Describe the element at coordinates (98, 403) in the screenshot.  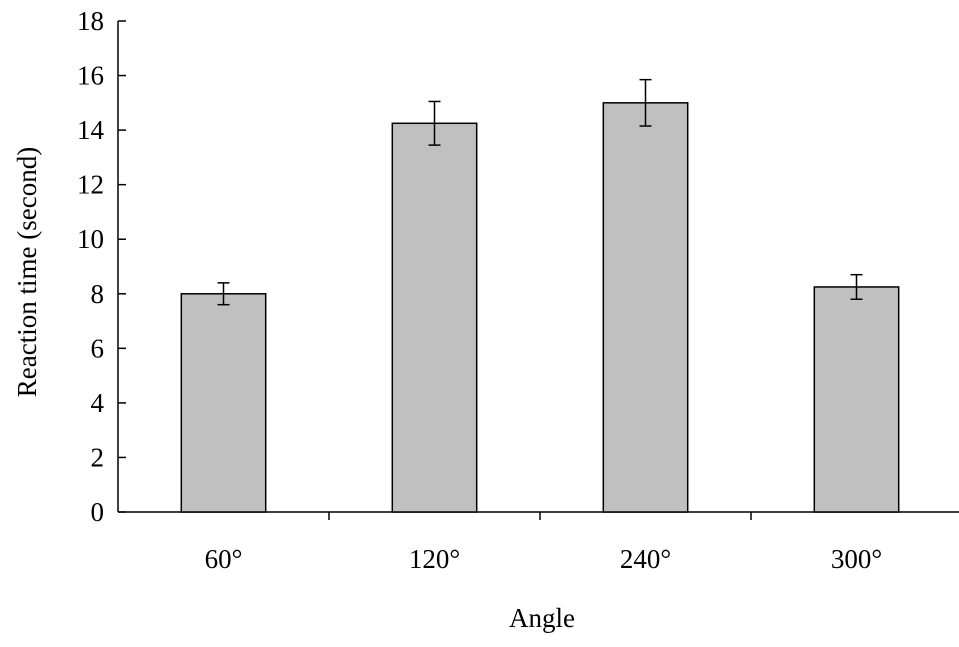
I see `y-tick-label: 4` at that location.